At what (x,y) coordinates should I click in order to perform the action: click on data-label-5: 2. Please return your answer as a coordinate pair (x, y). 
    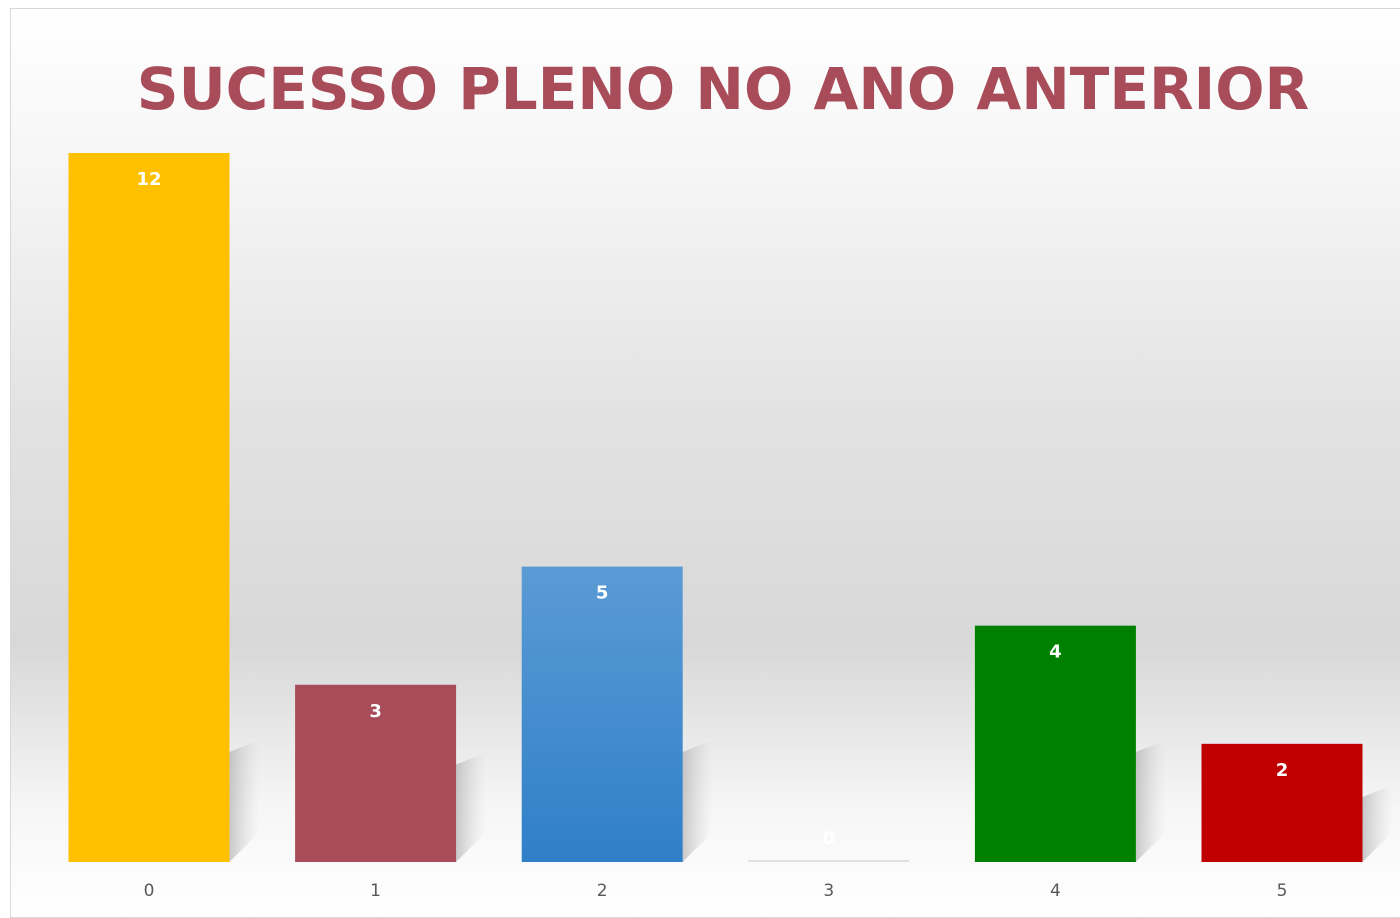
    Looking at the image, I should click on (1282, 770).